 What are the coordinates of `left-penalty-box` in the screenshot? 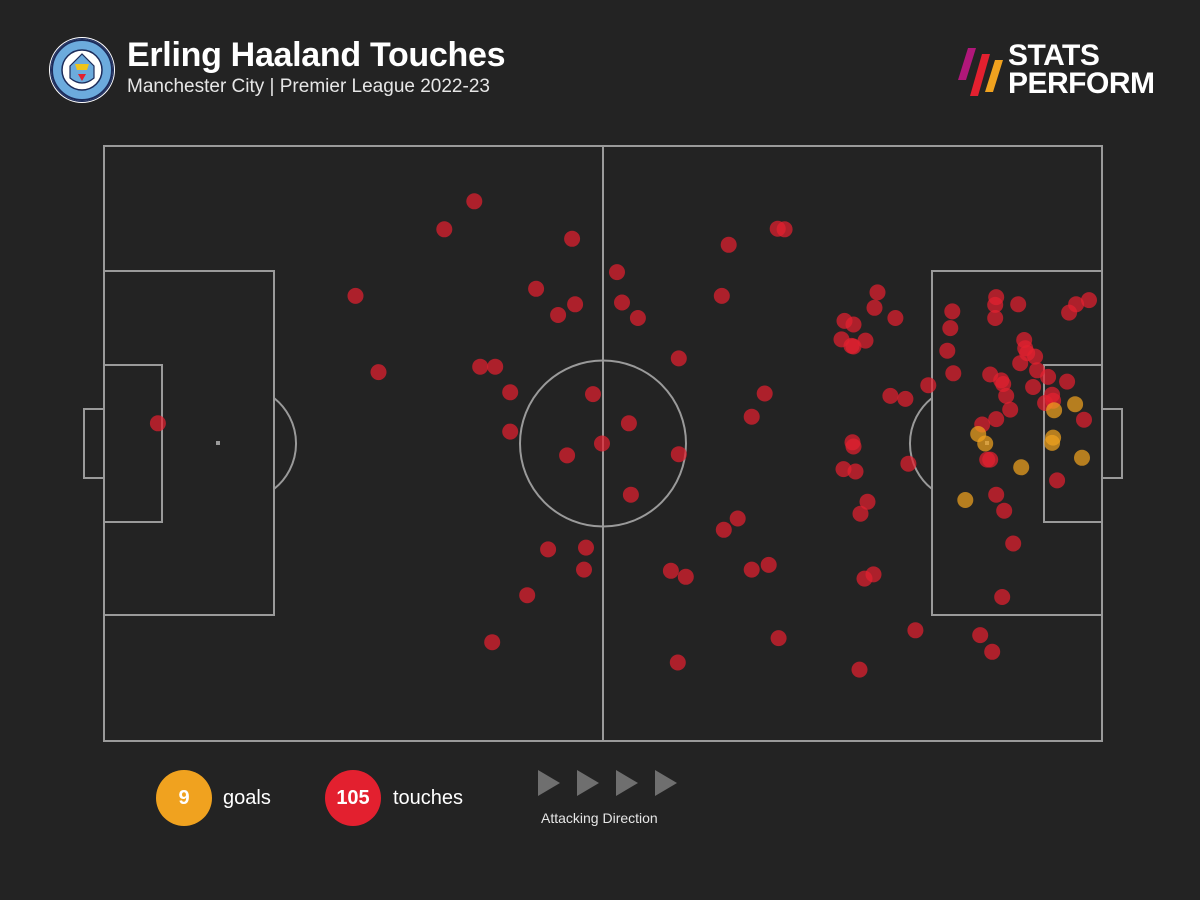 It's located at (189, 443).